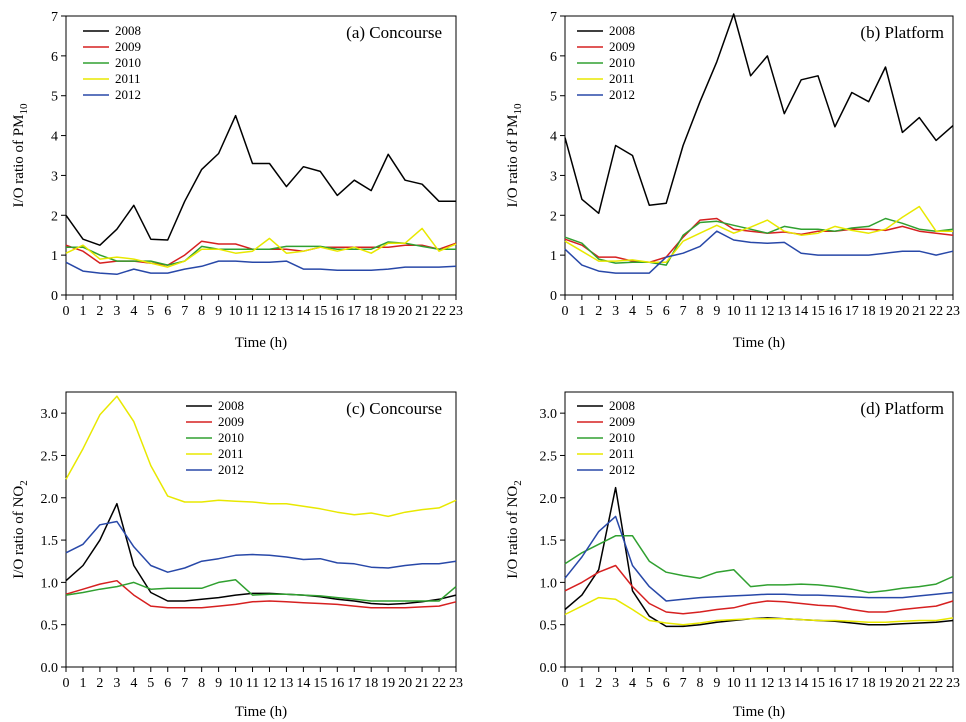 This screenshot has width=966, height=722. I want to click on panel-d-xtick-label: 20, so click(902, 683).